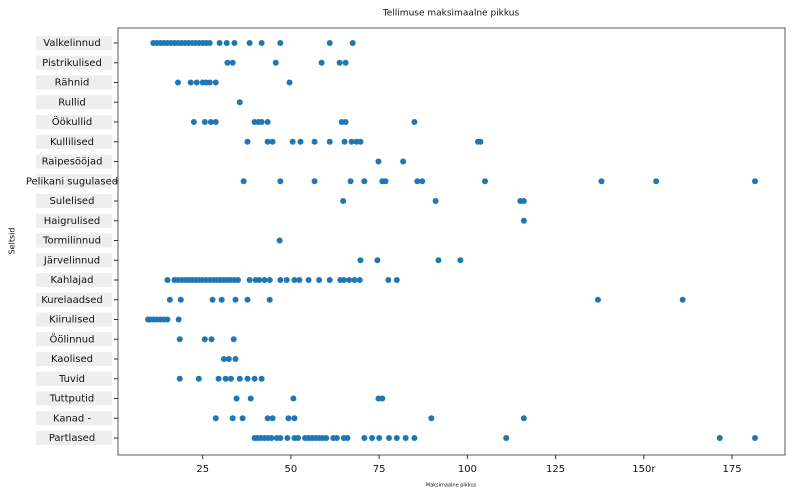 The height and width of the screenshot is (496, 793). I want to click on x-tick-label: 150r, so click(644, 469).